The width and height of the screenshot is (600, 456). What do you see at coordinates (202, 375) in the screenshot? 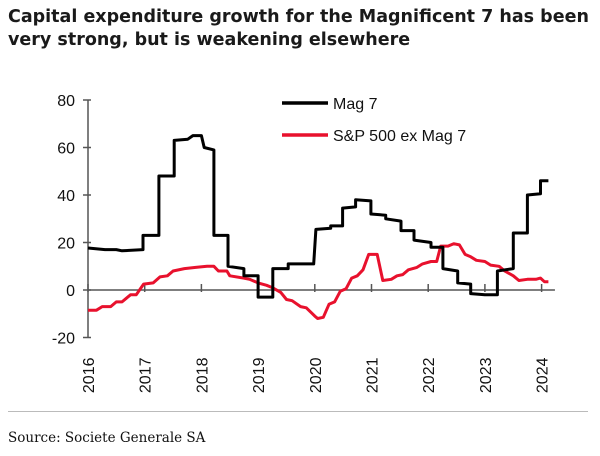
I see `x-tick-label: 2018` at bounding box center [202, 375].